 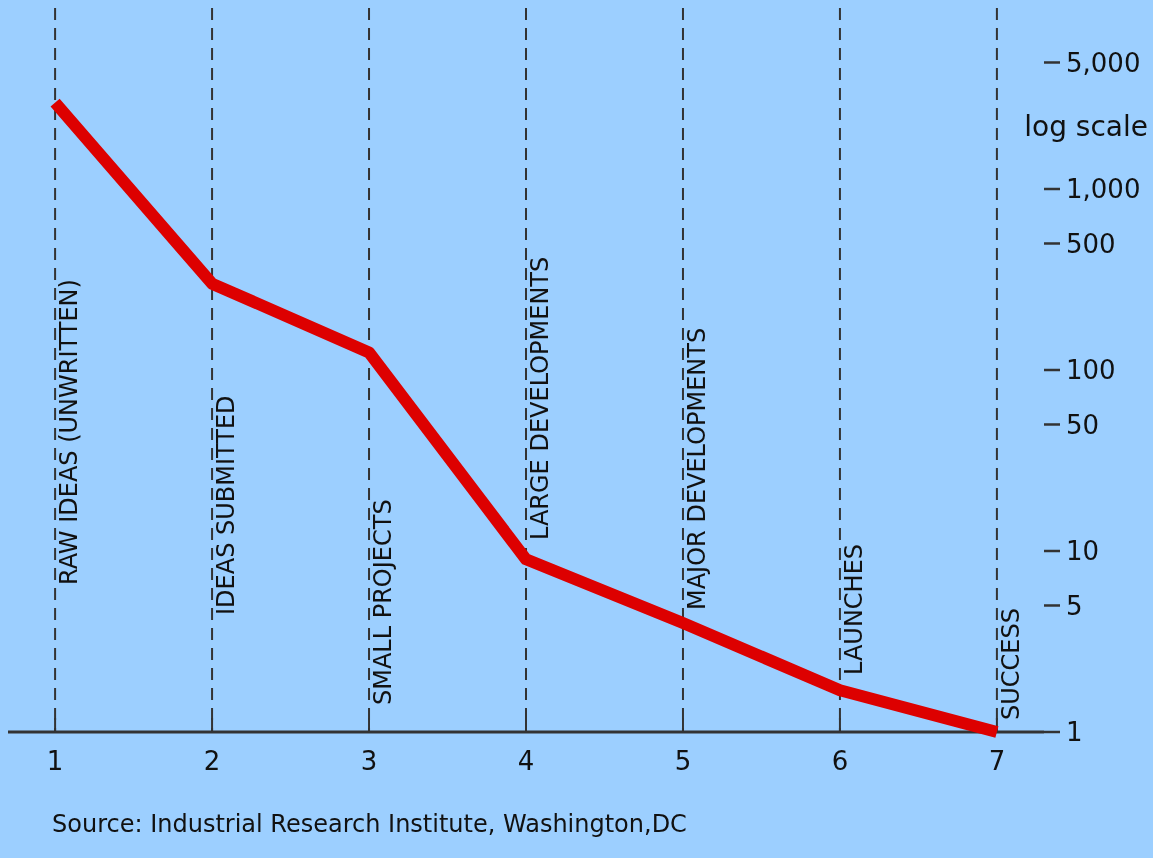 I want to click on y-tick-label: 50, so click(x=1083, y=424).